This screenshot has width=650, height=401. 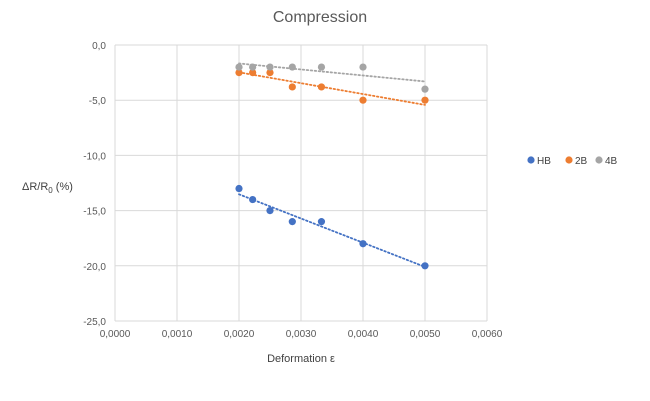 I want to click on x-tick-label: 0,0010, so click(x=177, y=334).